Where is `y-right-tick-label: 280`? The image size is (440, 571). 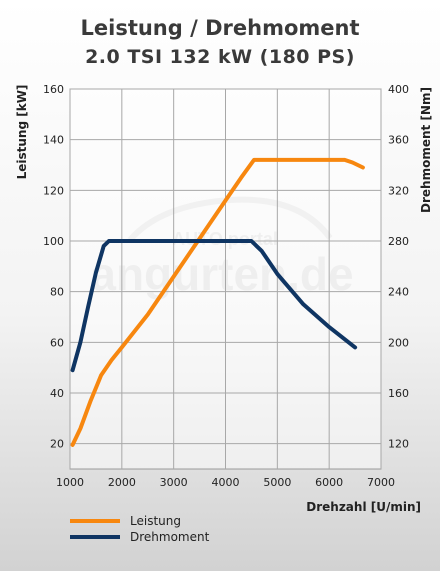 y-right-tick-label: 280 is located at coordinates (398, 241).